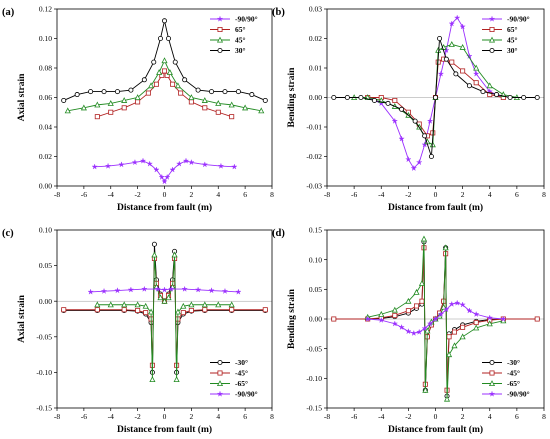  Describe the element at coordinates (315, 68) in the screenshot. I see `y-tick-label: 0.01` at that location.